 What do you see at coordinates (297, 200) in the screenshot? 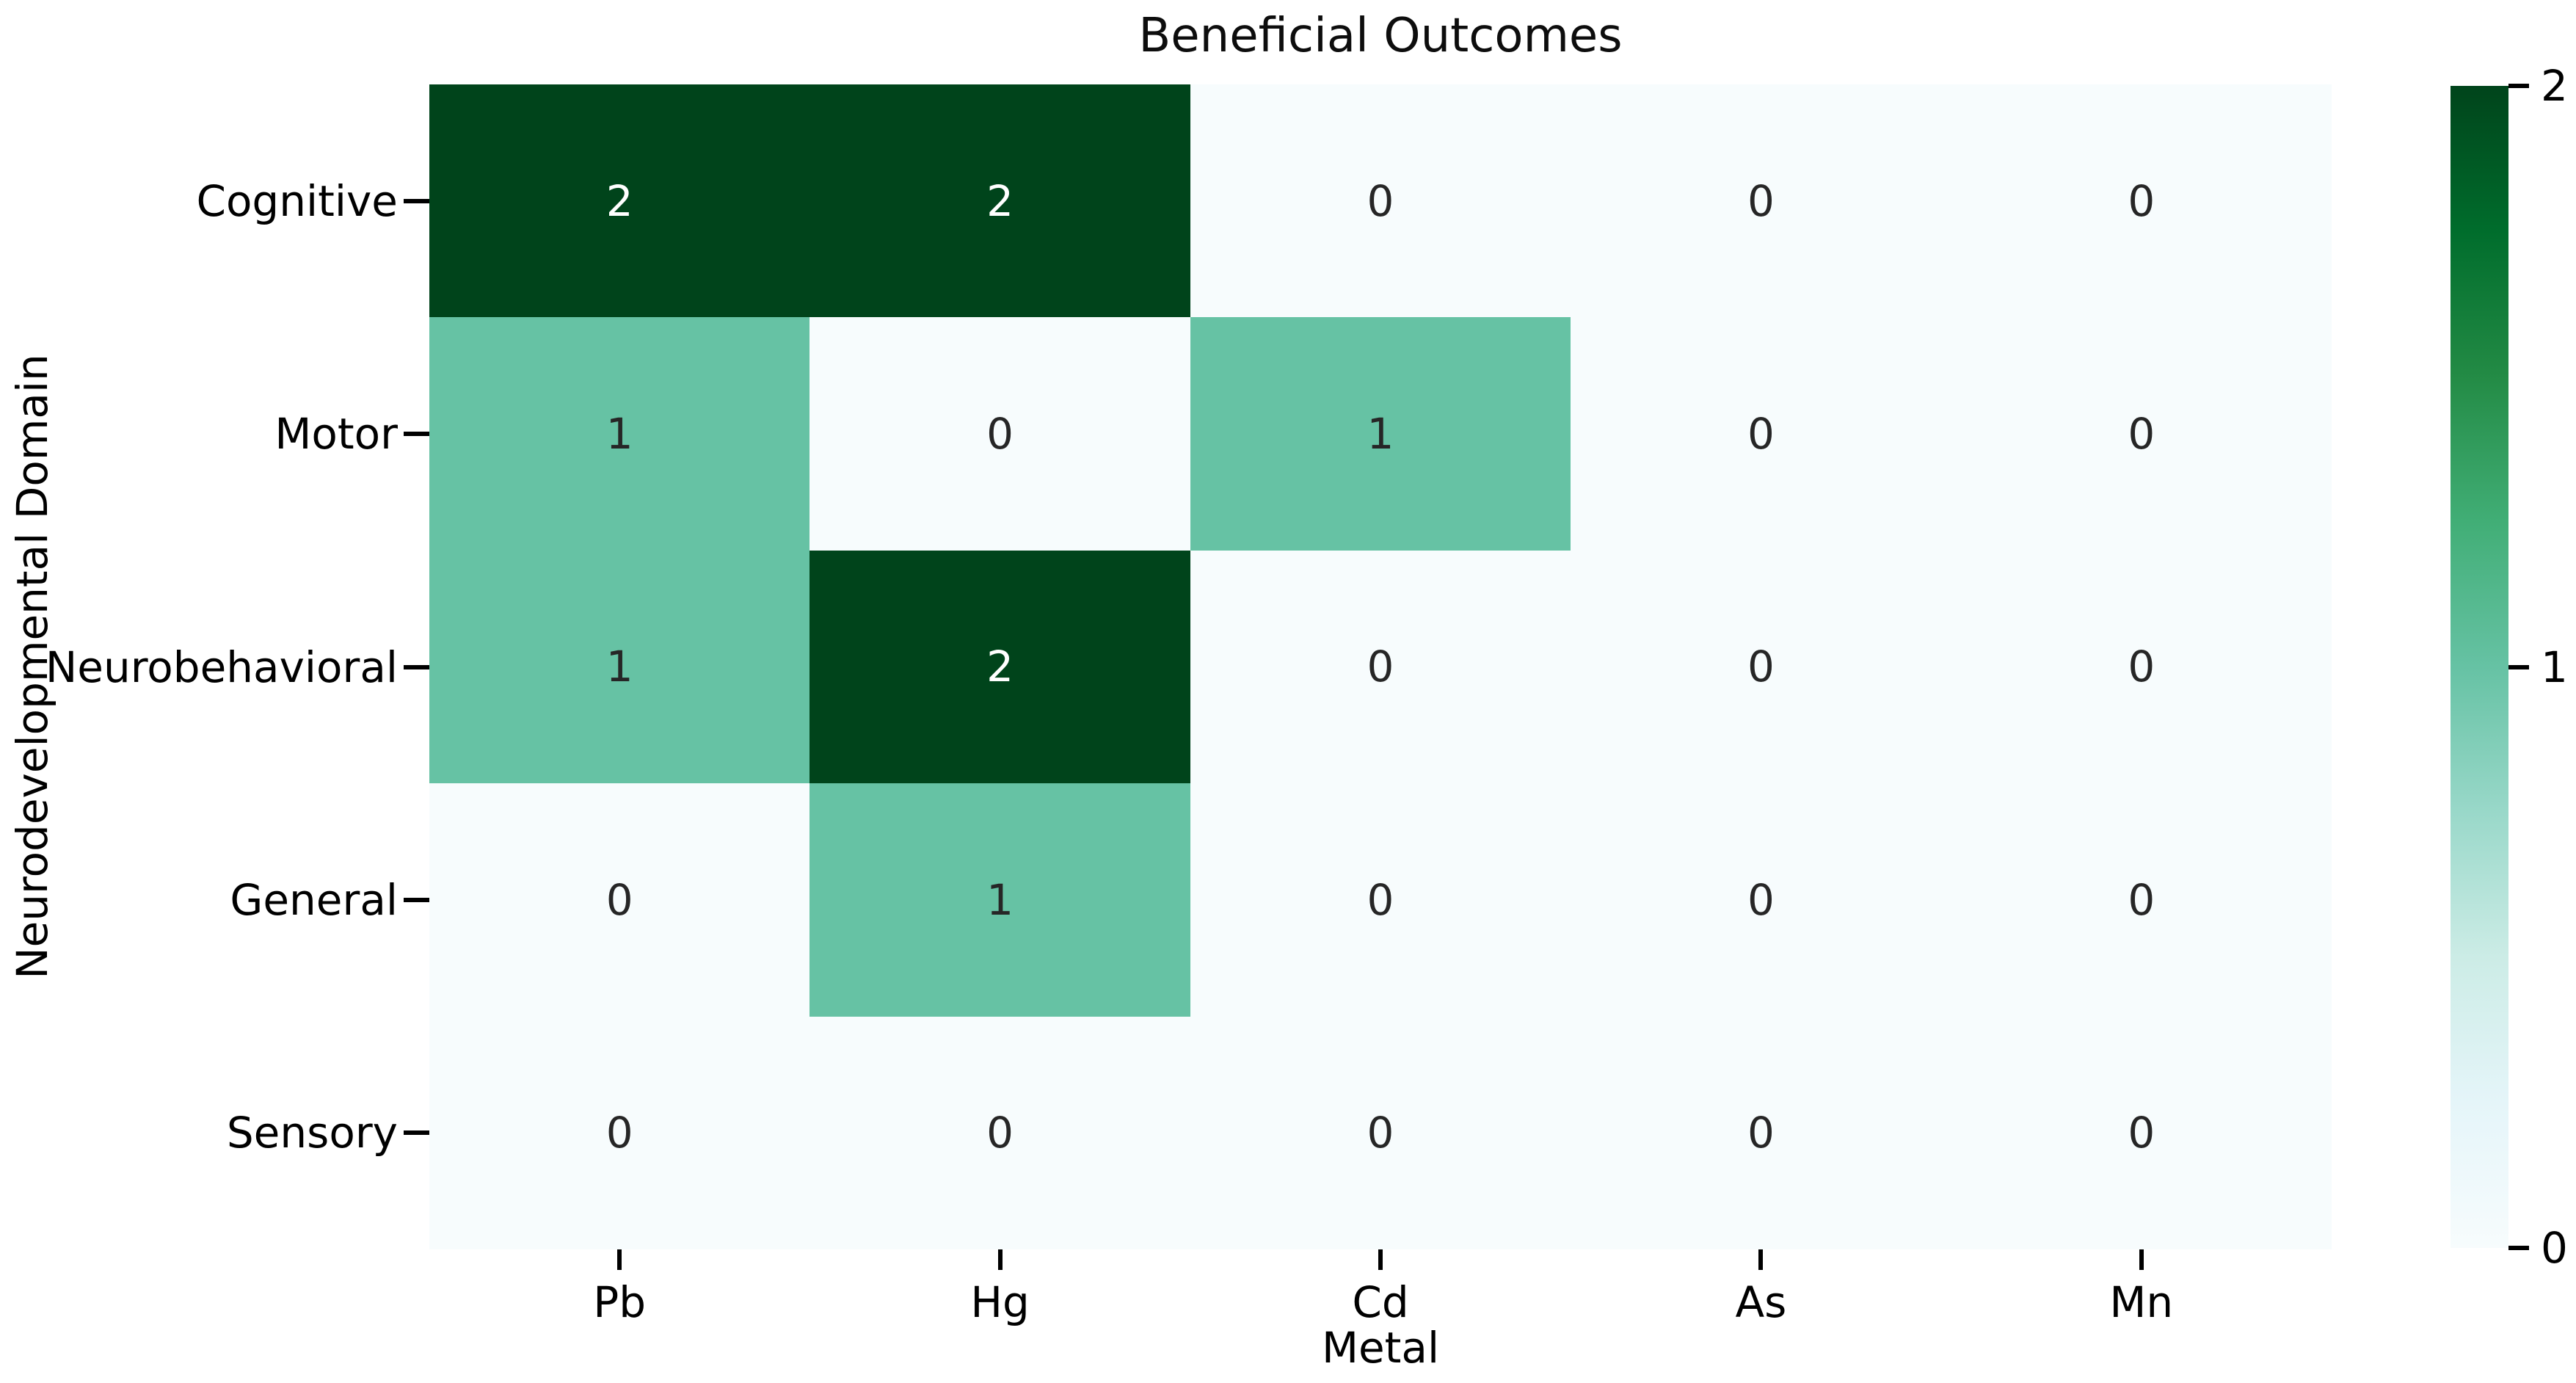
I see `y-tick-label-Cognitive: Cognitive` at bounding box center [297, 200].